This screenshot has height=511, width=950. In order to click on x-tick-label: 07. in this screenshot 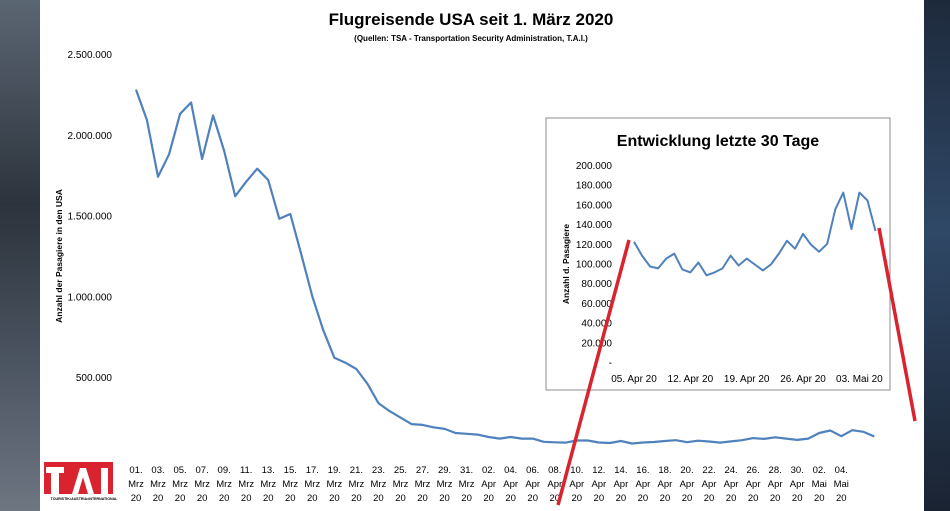, I will do `click(202, 470)`.